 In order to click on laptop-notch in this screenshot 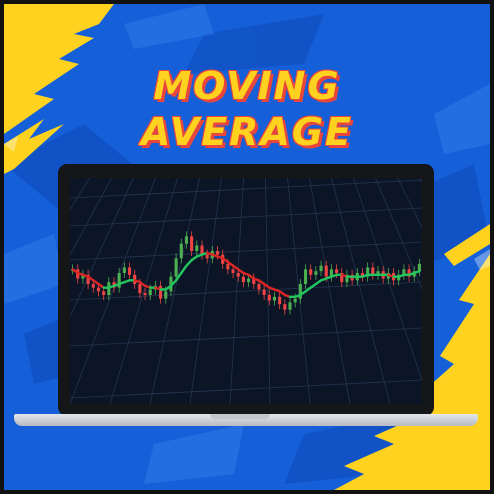, I will do `click(240, 416)`.